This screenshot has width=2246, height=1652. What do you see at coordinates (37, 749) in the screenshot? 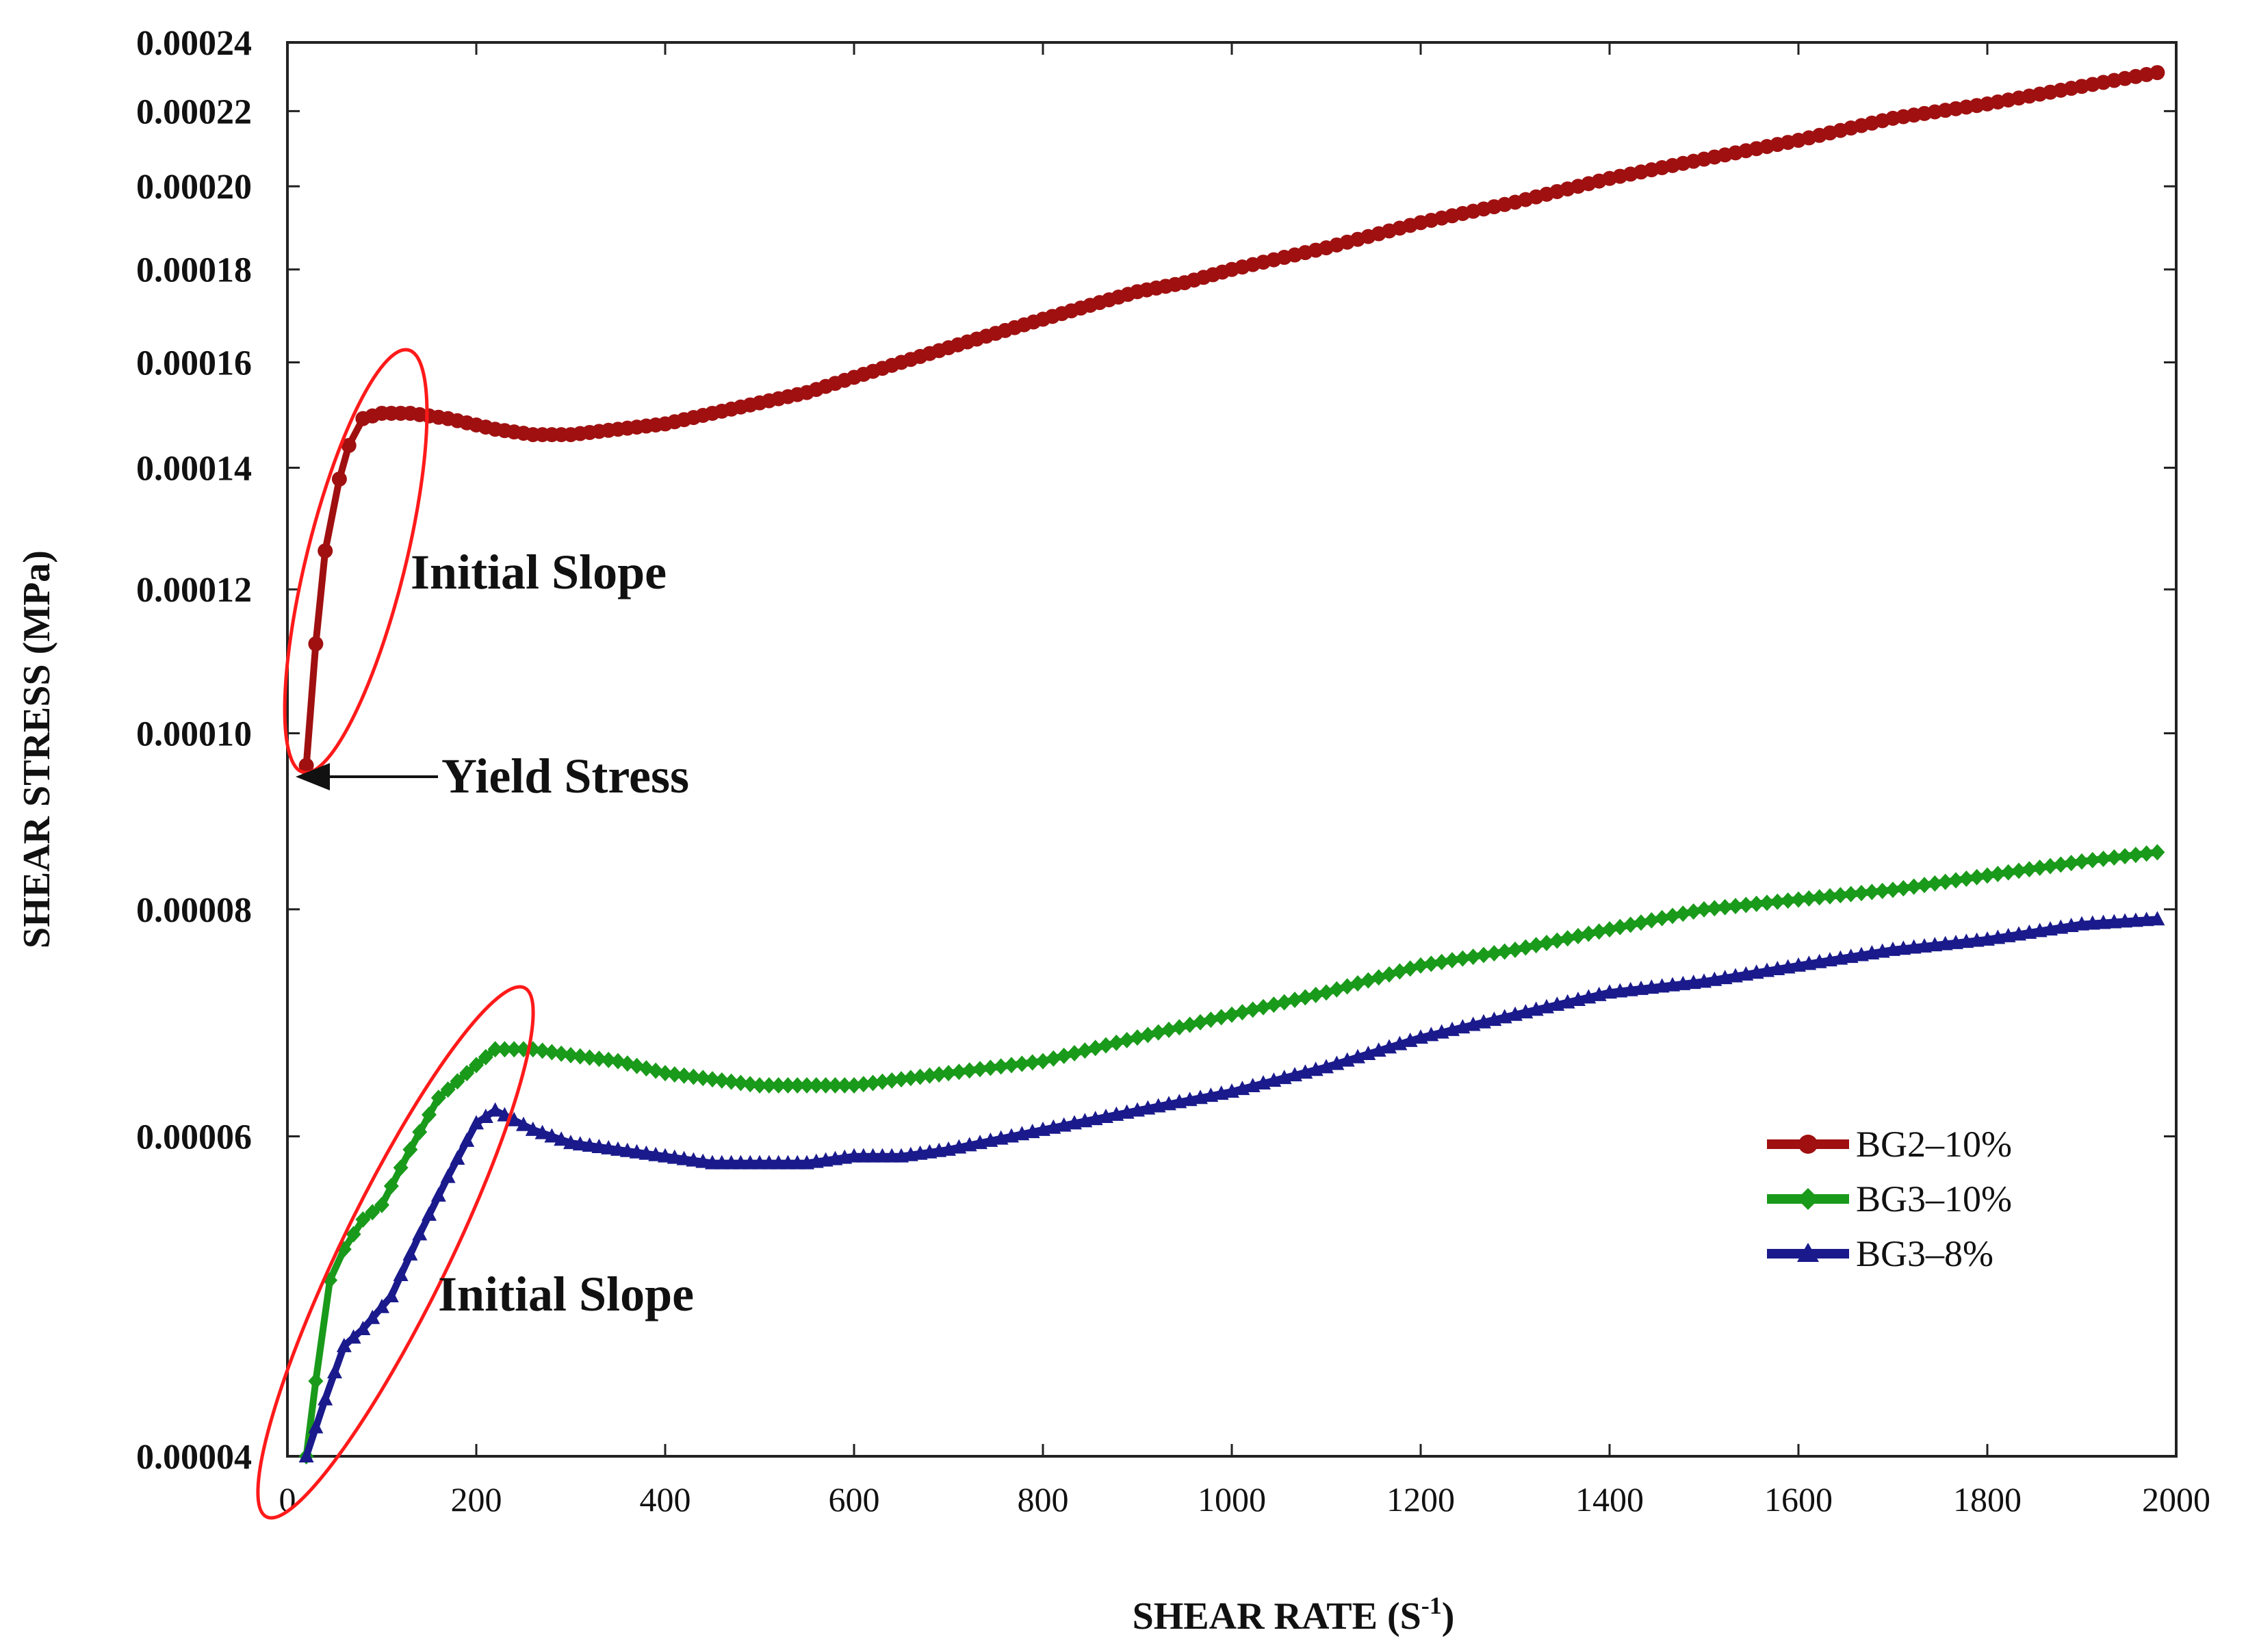
I see `y-axis-title: SHEAR STRESS (MPa)` at bounding box center [37, 749].